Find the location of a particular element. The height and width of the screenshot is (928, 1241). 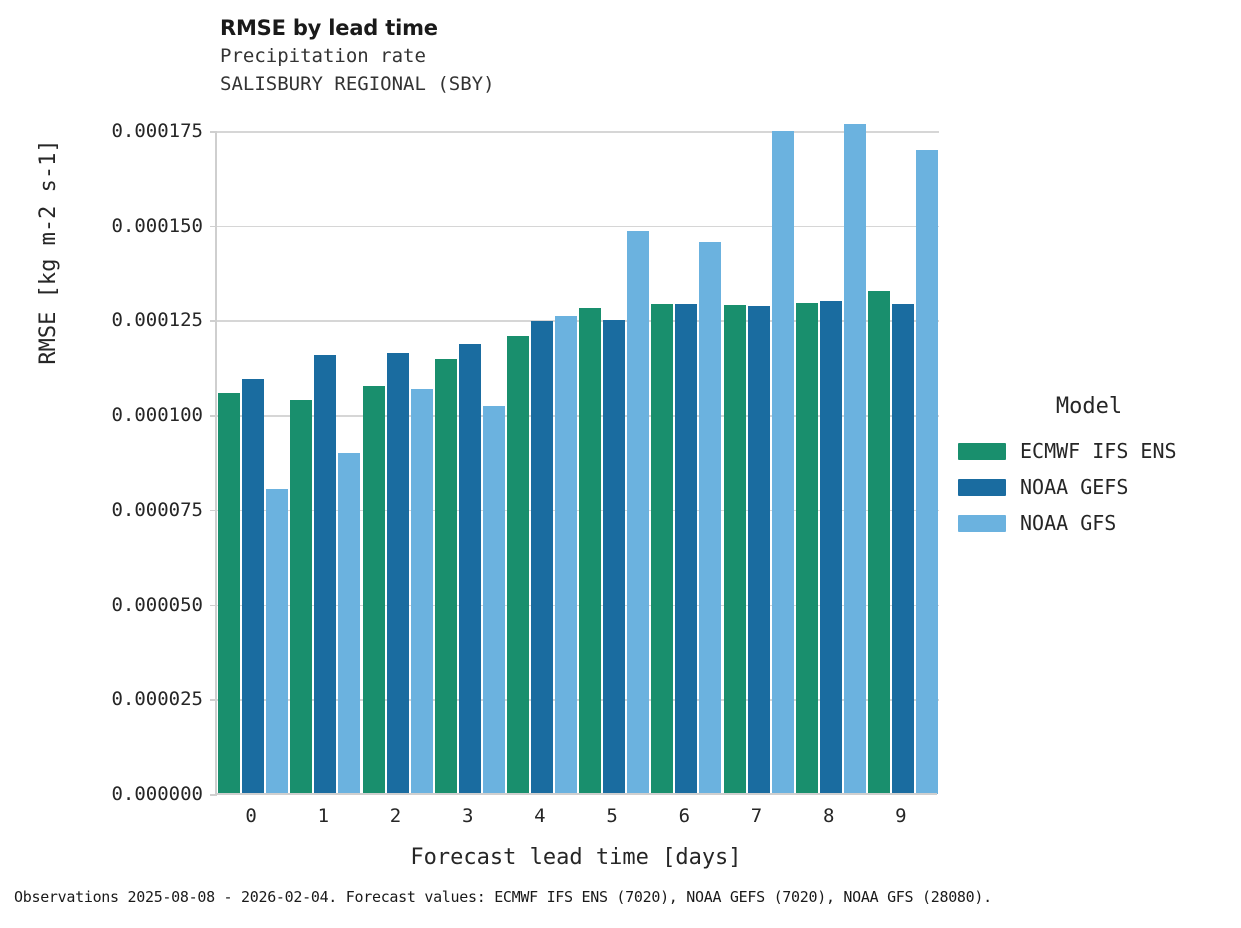

legend-rows: ECMWF IFS ENS NOAA GEFS NOAA GFS is located at coordinates (1095, 487).